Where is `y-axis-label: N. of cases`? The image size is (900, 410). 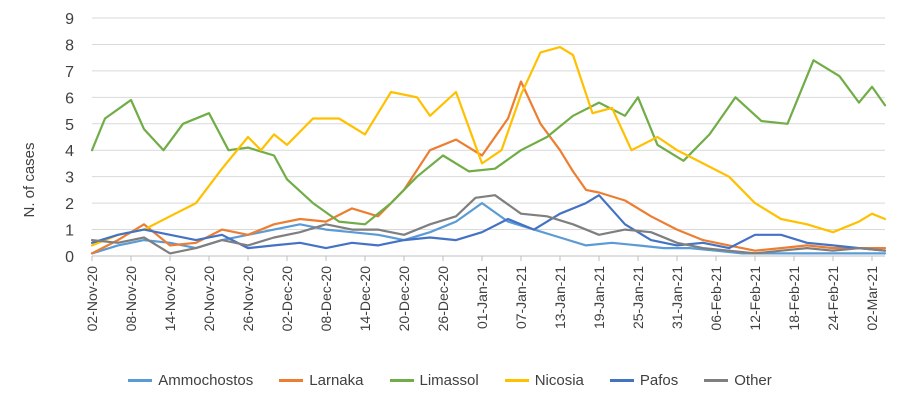
y-axis-label: N. of cases is located at coordinates (29, 179).